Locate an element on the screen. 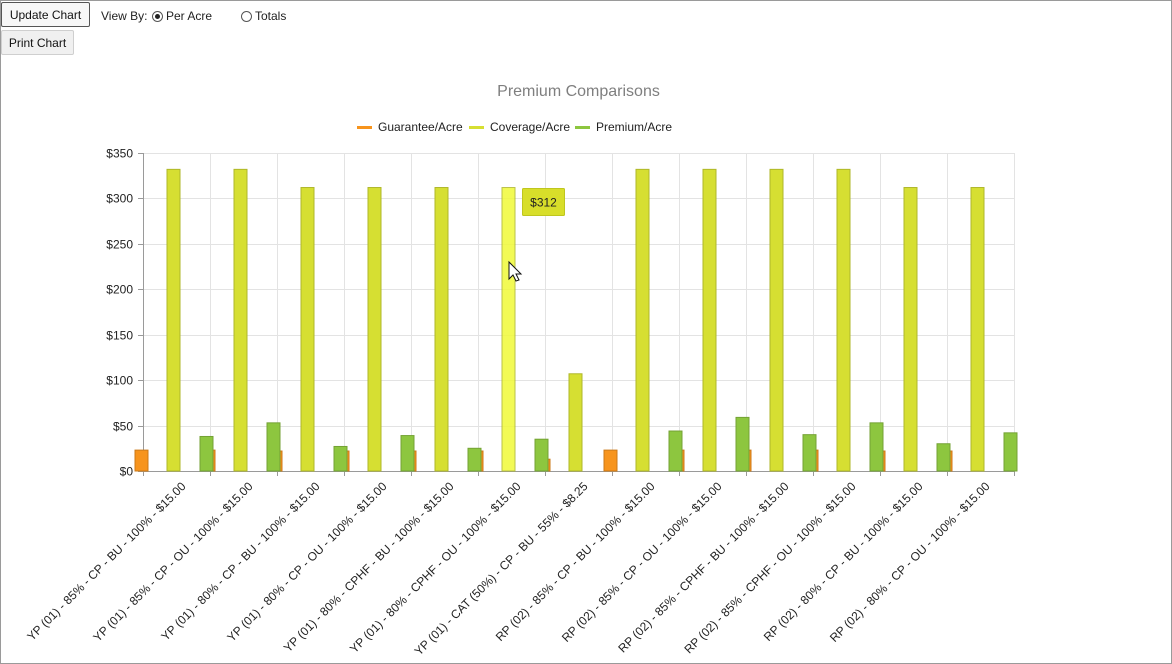  mouse-cursor-icon is located at coordinates (515, 271).